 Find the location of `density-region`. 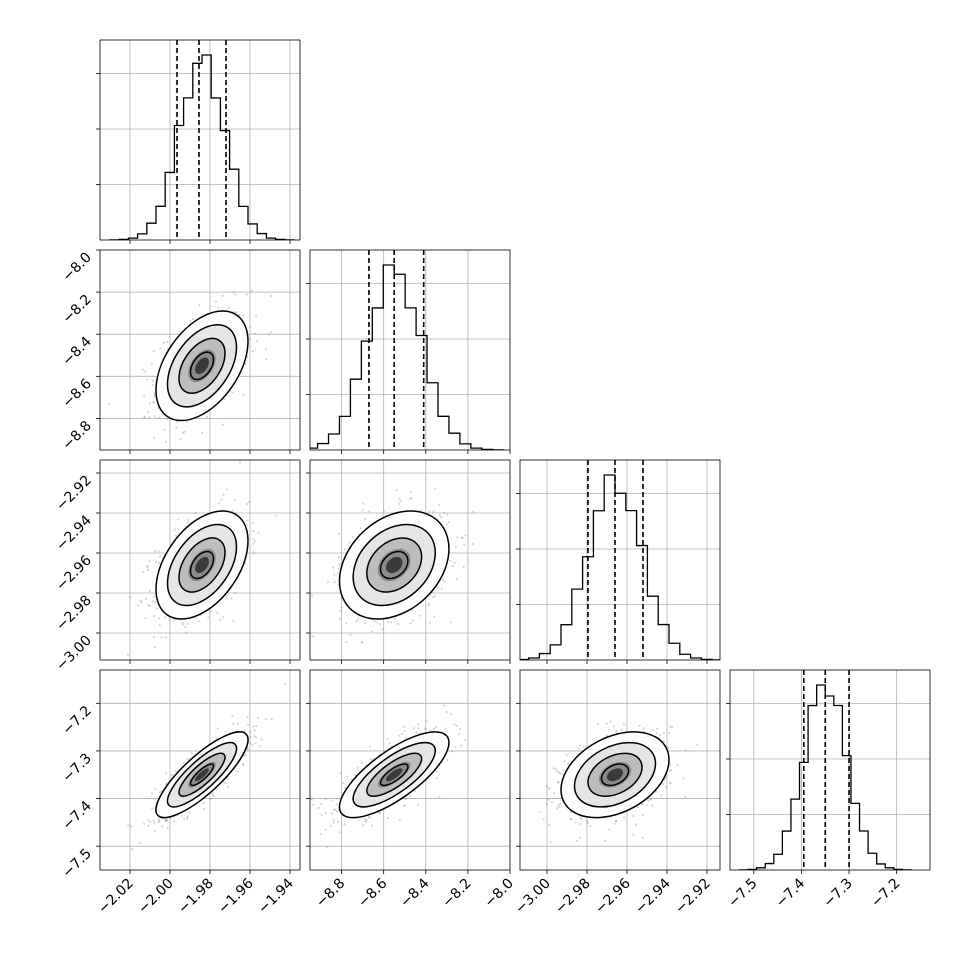

density-region is located at coordinates (615, 775).